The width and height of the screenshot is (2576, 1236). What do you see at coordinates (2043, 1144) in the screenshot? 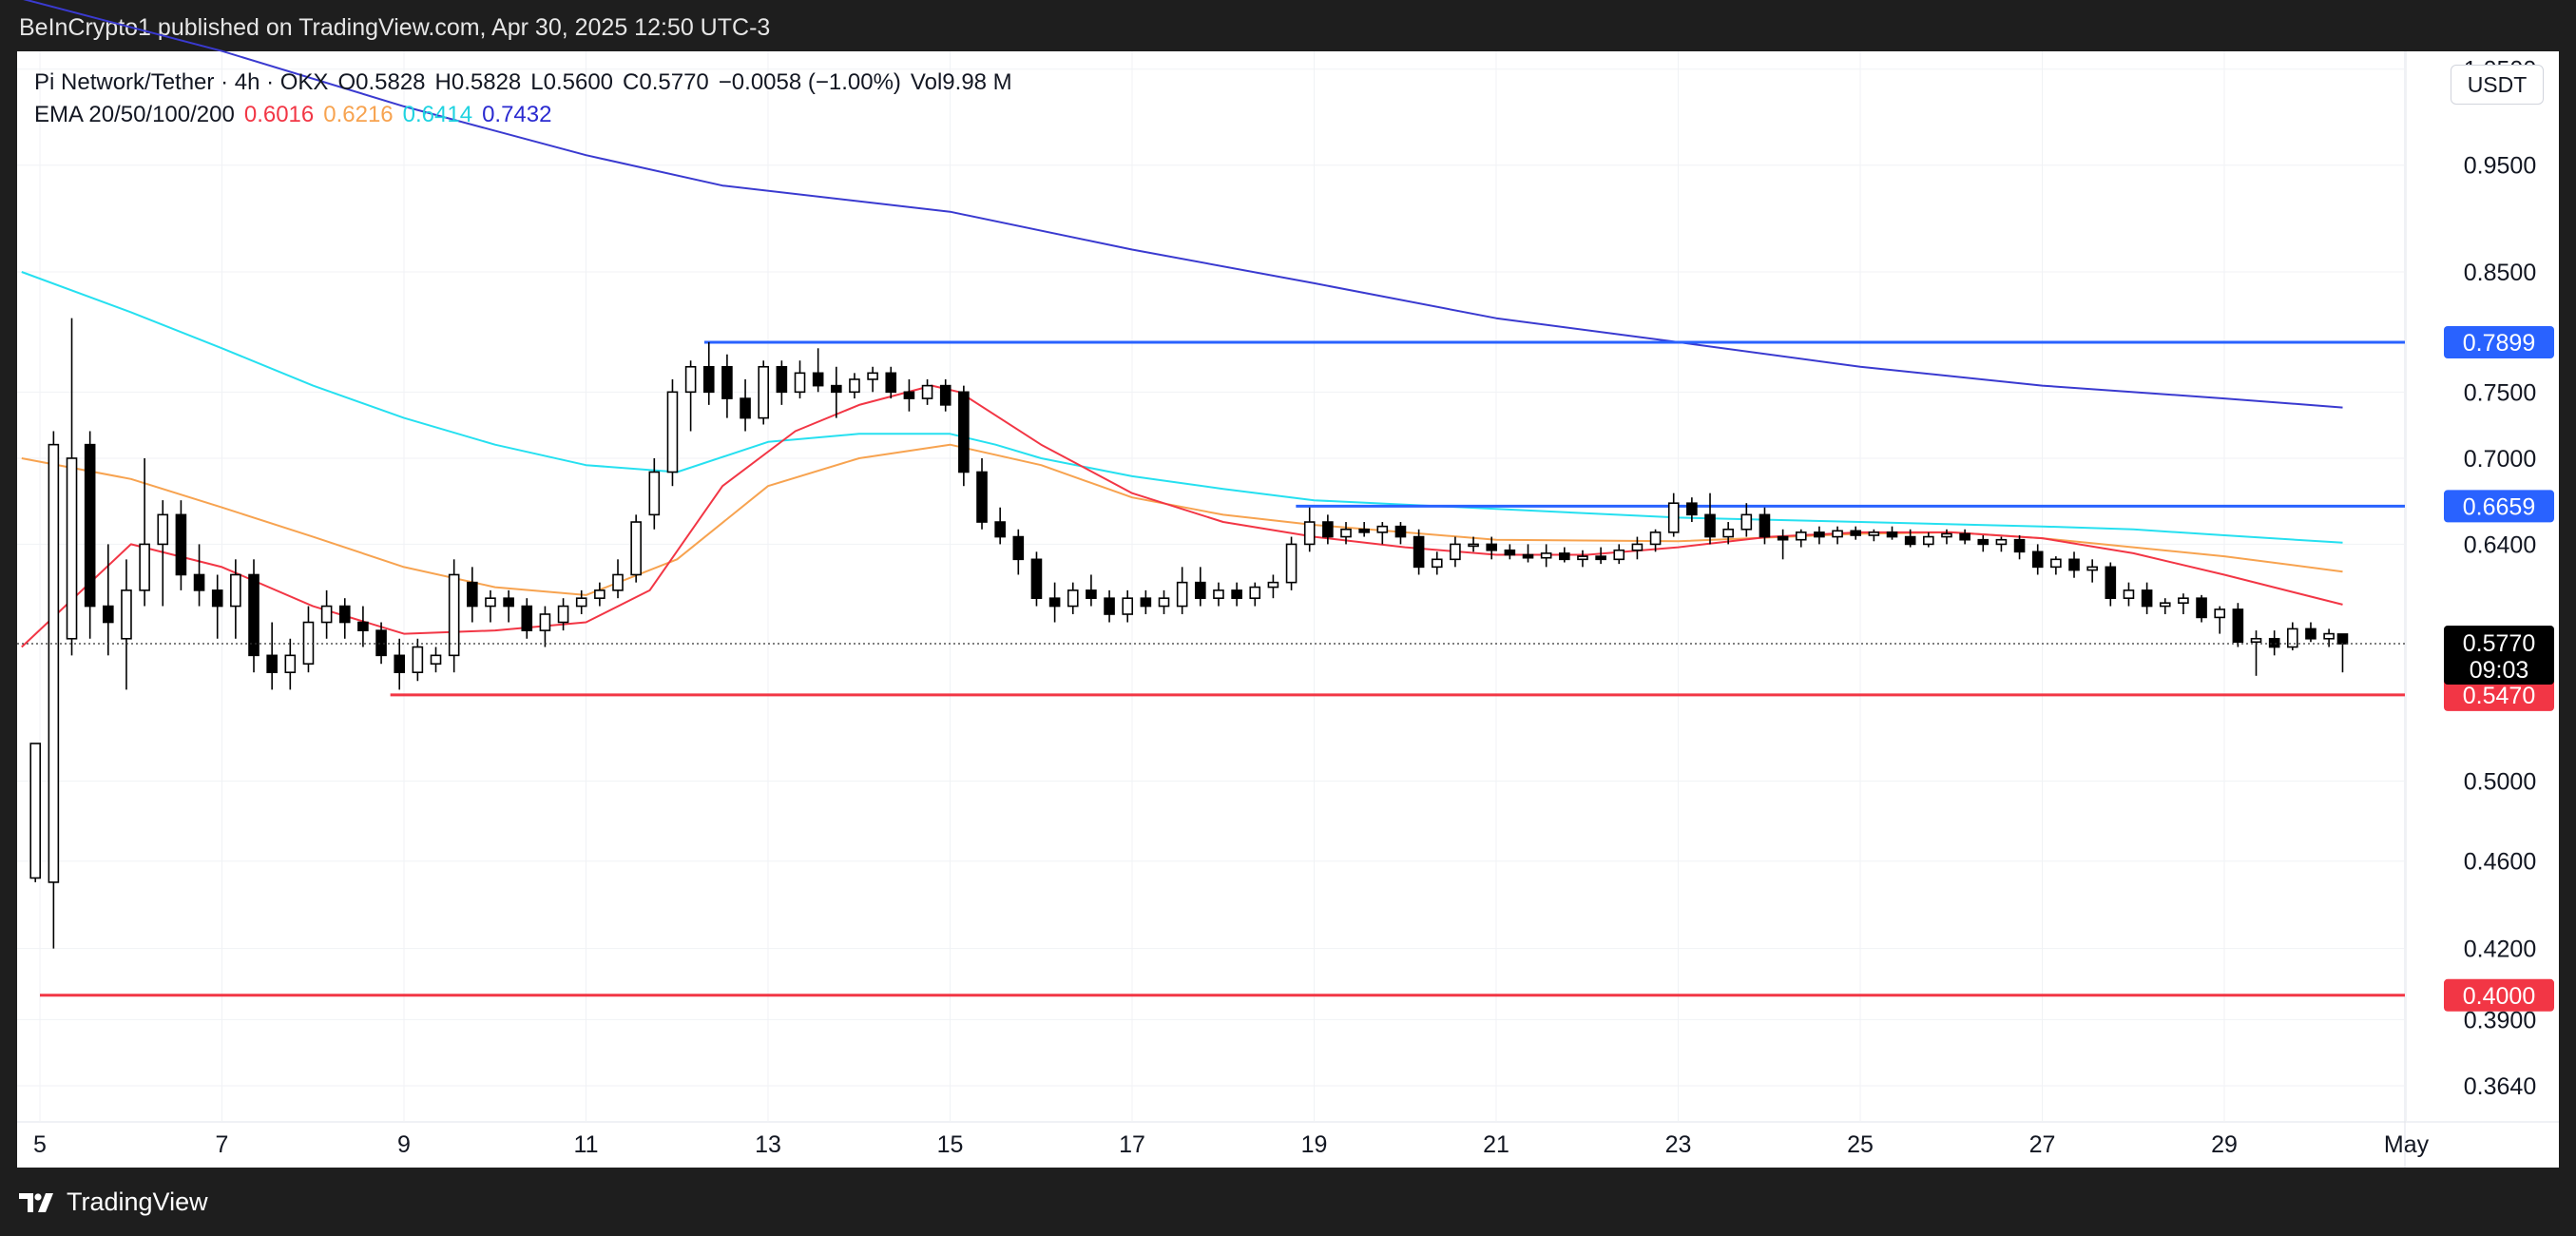
I see `x-tick-label: 27` at bounding box center [2043, 1144].